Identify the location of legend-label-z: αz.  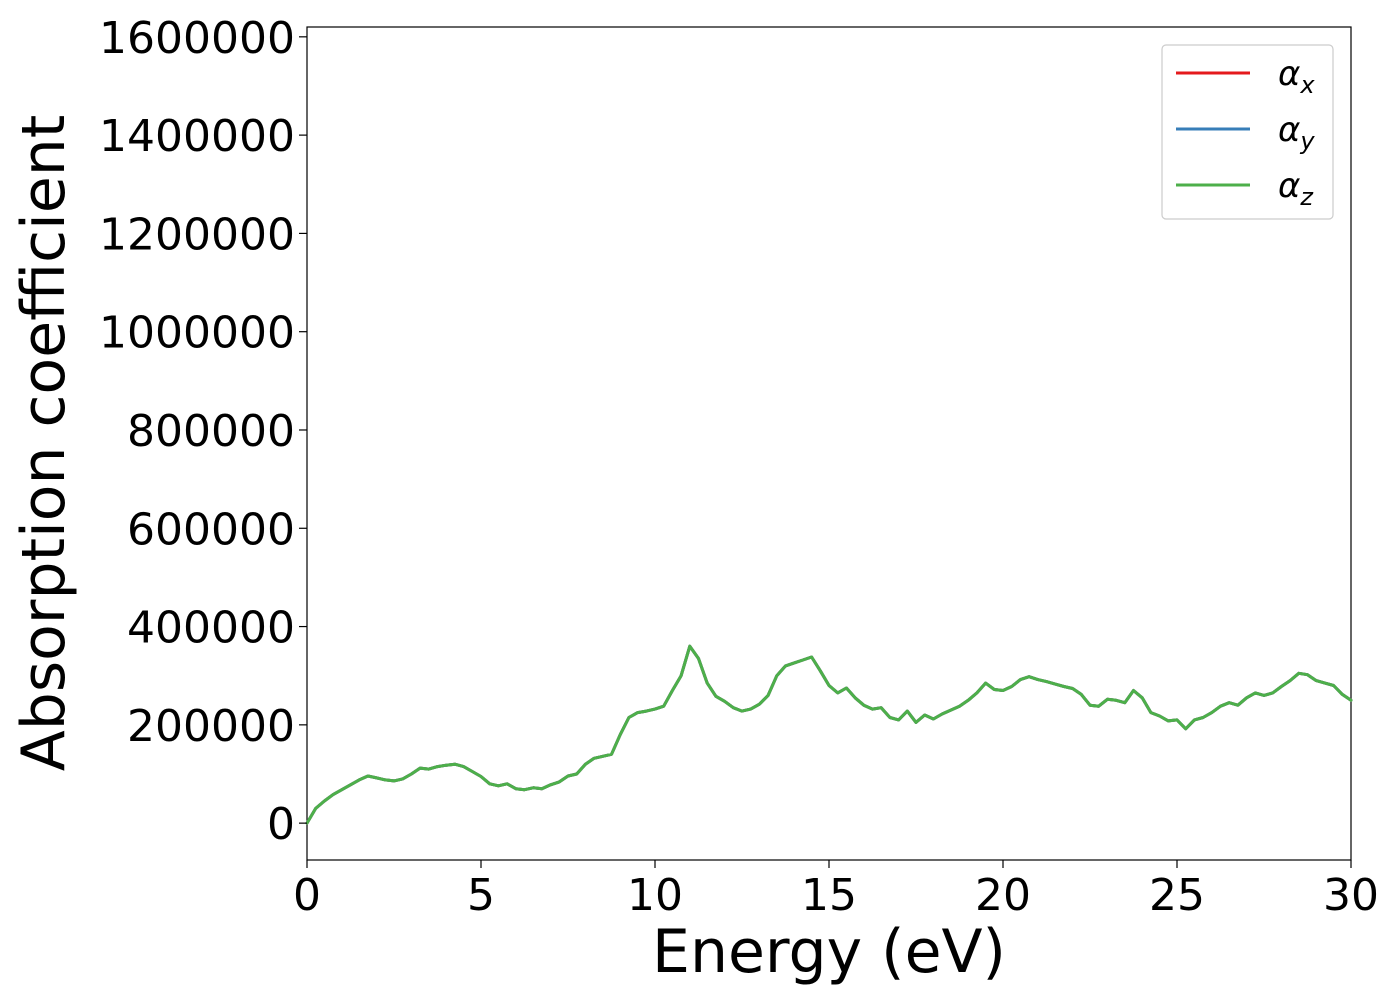
(1296, 188).